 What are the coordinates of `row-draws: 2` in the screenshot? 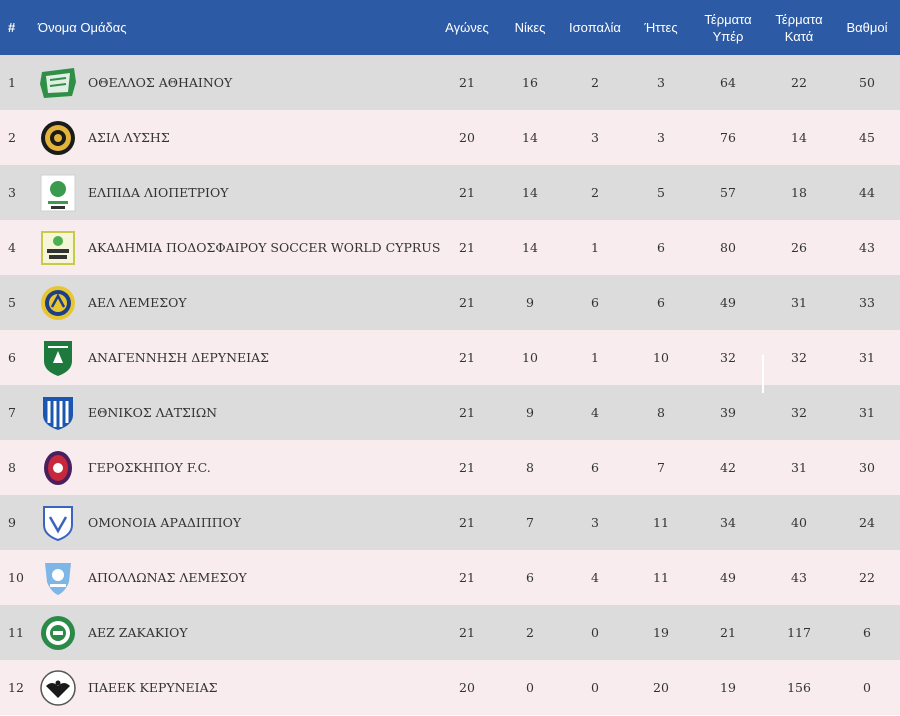 It's located at (595, 82).